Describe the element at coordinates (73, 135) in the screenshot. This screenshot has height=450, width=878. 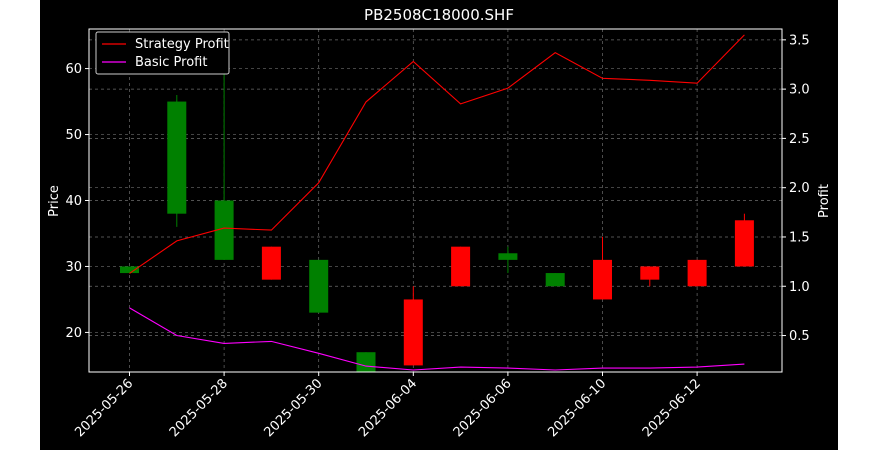
I see `y-tick-label: 50` at that location.